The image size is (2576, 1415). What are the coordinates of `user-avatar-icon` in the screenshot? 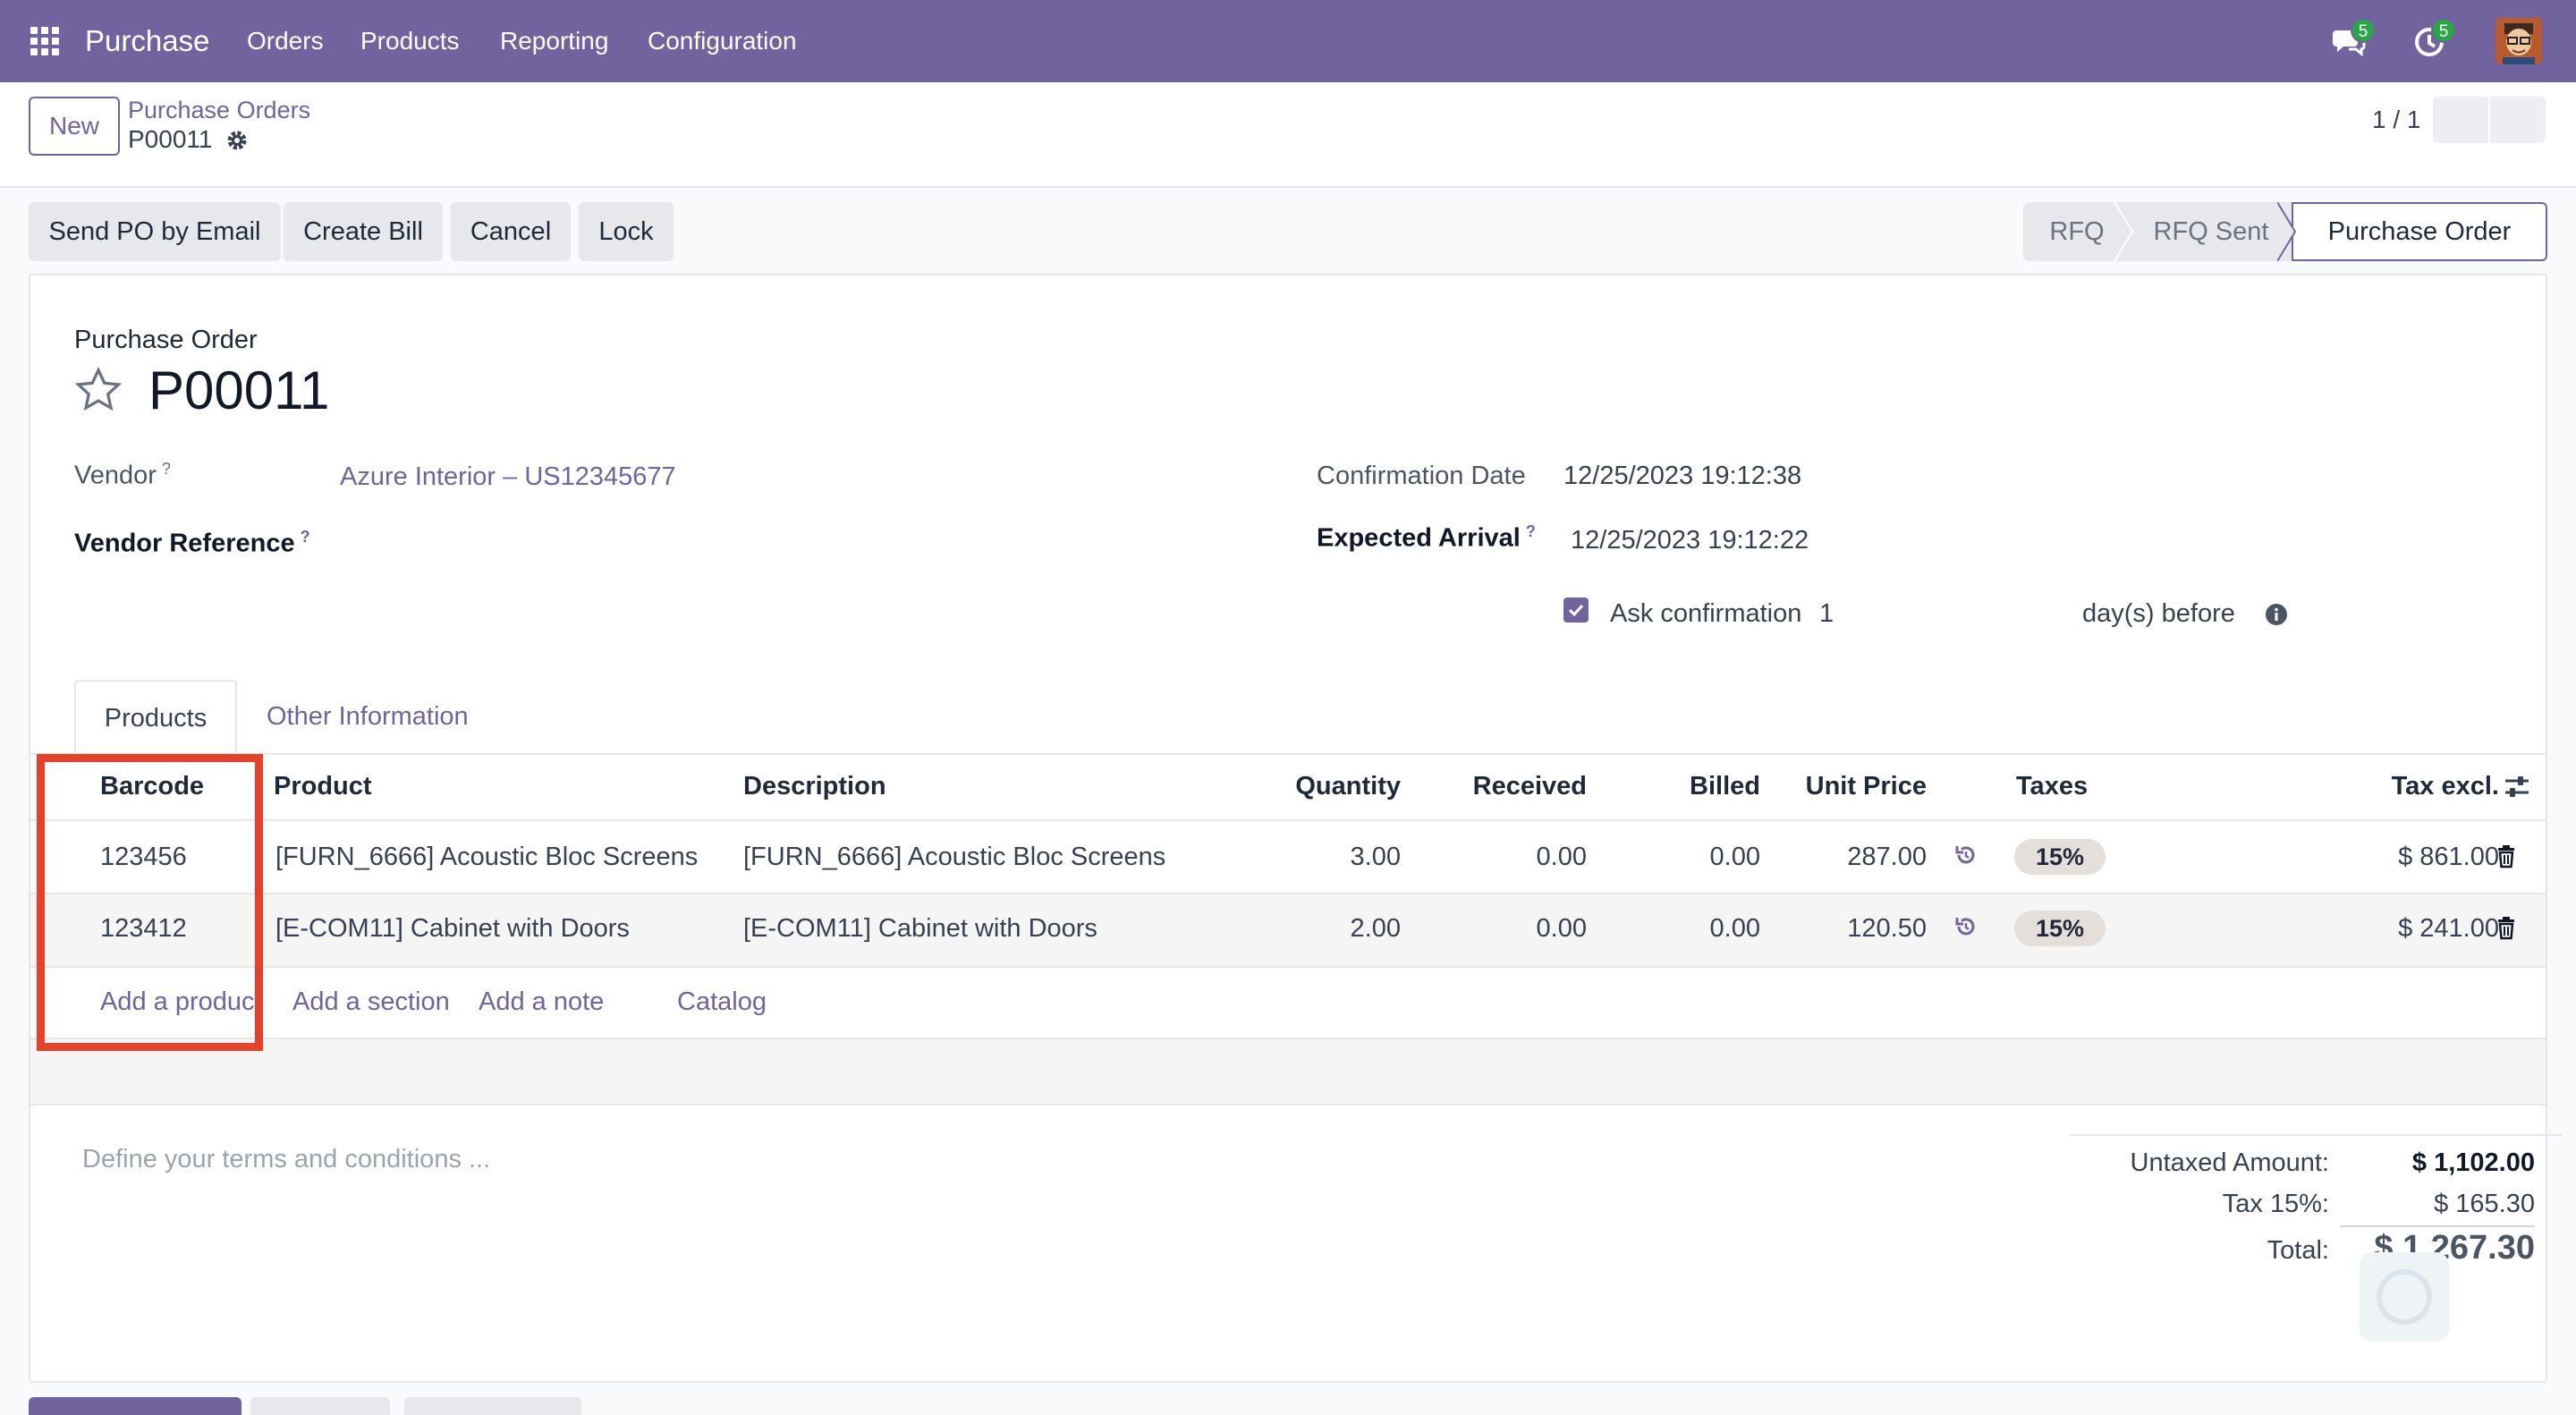 It's located at (2519, 41).